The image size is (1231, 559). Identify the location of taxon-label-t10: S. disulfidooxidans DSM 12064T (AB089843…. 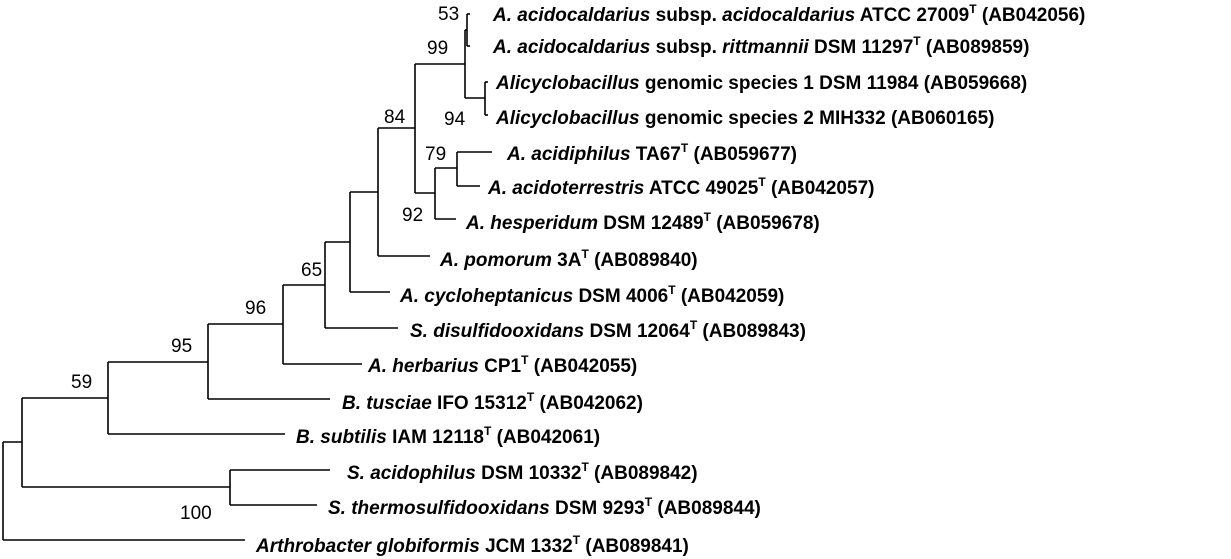
(608, 330).